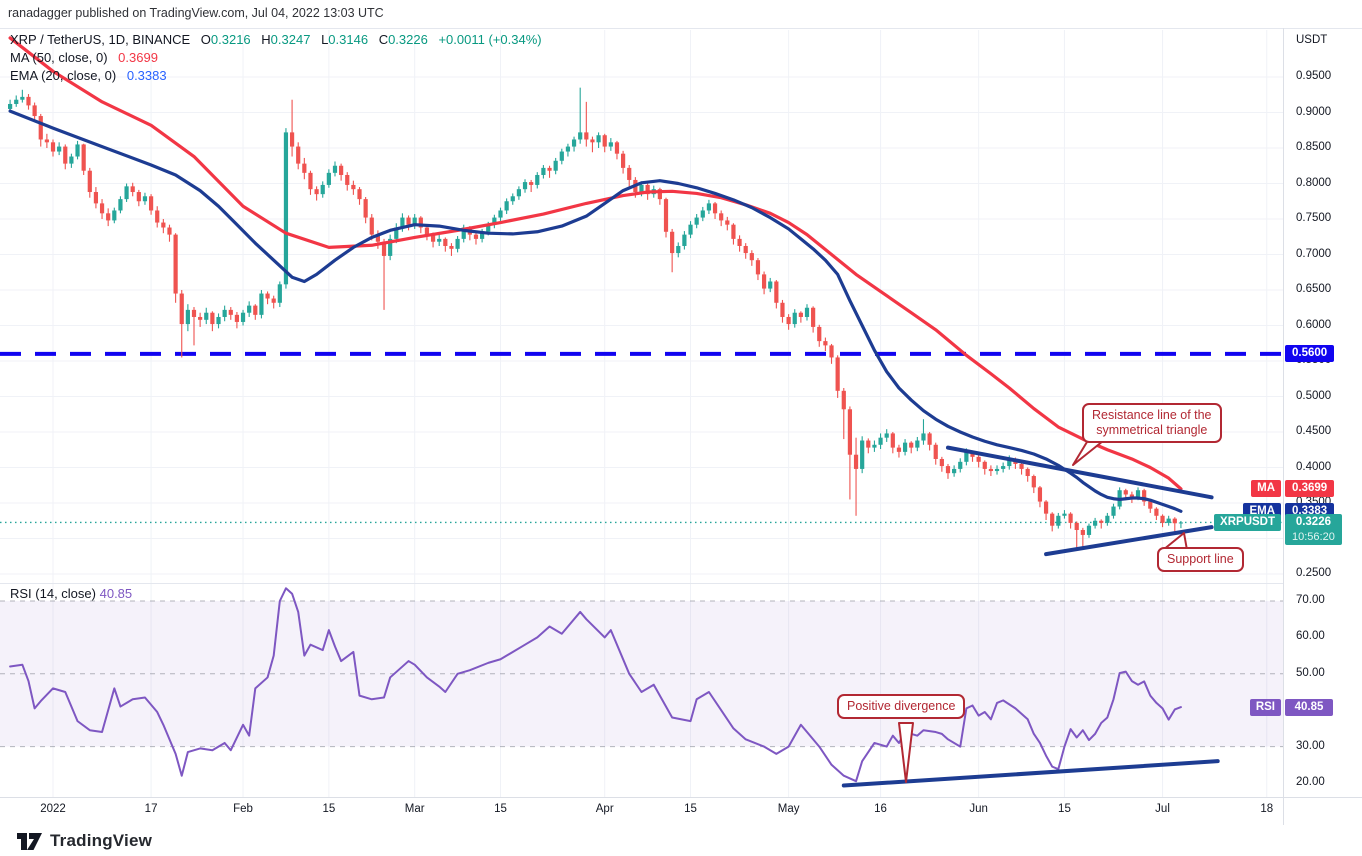 The height and width of the screenshot is (856, 1362). What do you see at coordinates (53, 593) in the screenshot?
I see `rsi-indicator-label: RSI (14, close)` at bounding box center [53, 593].